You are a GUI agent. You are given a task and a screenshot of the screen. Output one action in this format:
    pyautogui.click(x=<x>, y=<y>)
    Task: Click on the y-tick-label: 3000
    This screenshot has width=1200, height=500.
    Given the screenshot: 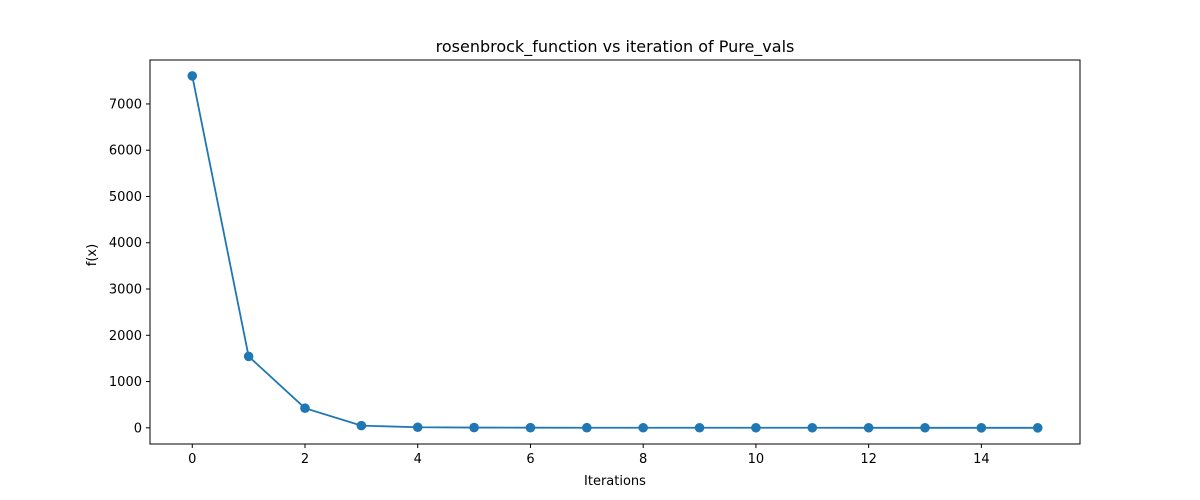 What is the action you would take?
    pyautogui.click(x=125, y=290)
    